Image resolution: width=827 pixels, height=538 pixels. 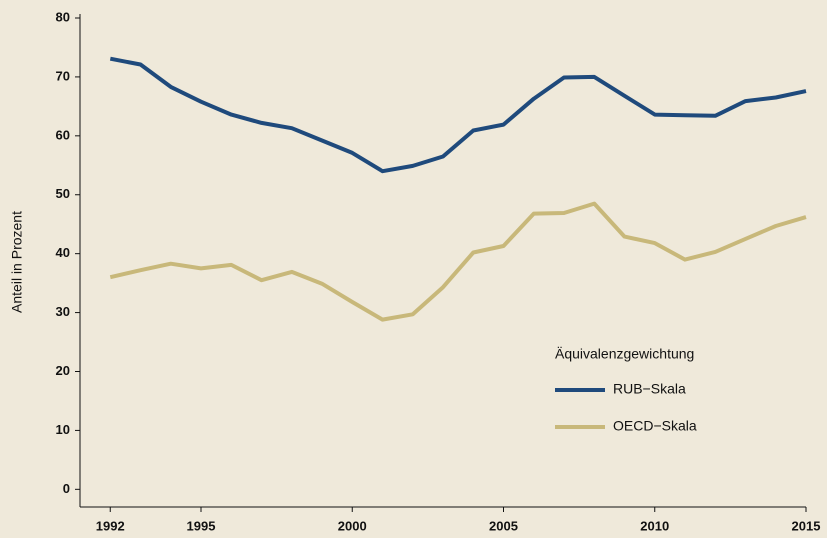 What do you see at coordinates (201, 525) in the screenshot?
I see `x-tick-label: 1995` at bounding box center [201, 525].